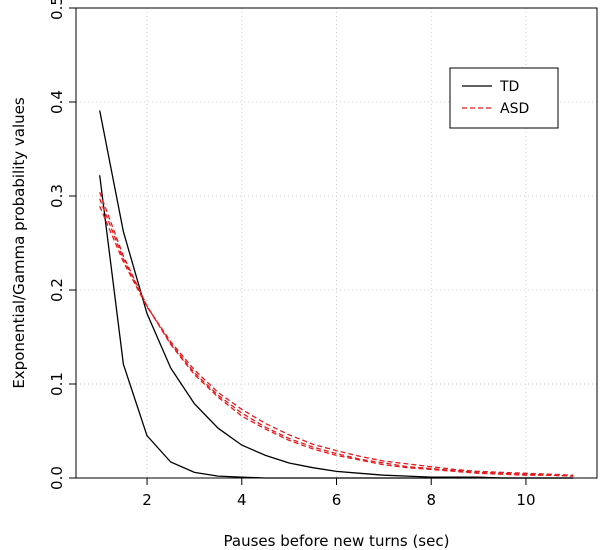  What do you see at coordinates (509, 87) in the screenshot?
I see `legend-label: TD` at bounding box center [509, 87].